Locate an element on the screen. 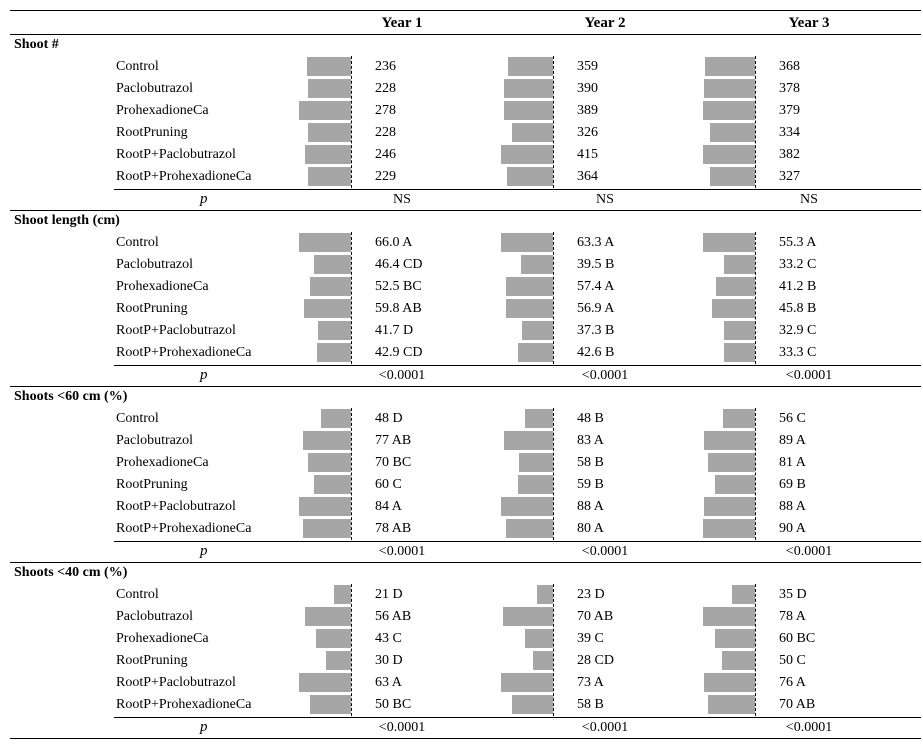 The image size is (923, 747). value-label: 379 is located at coordinates (789, 110).